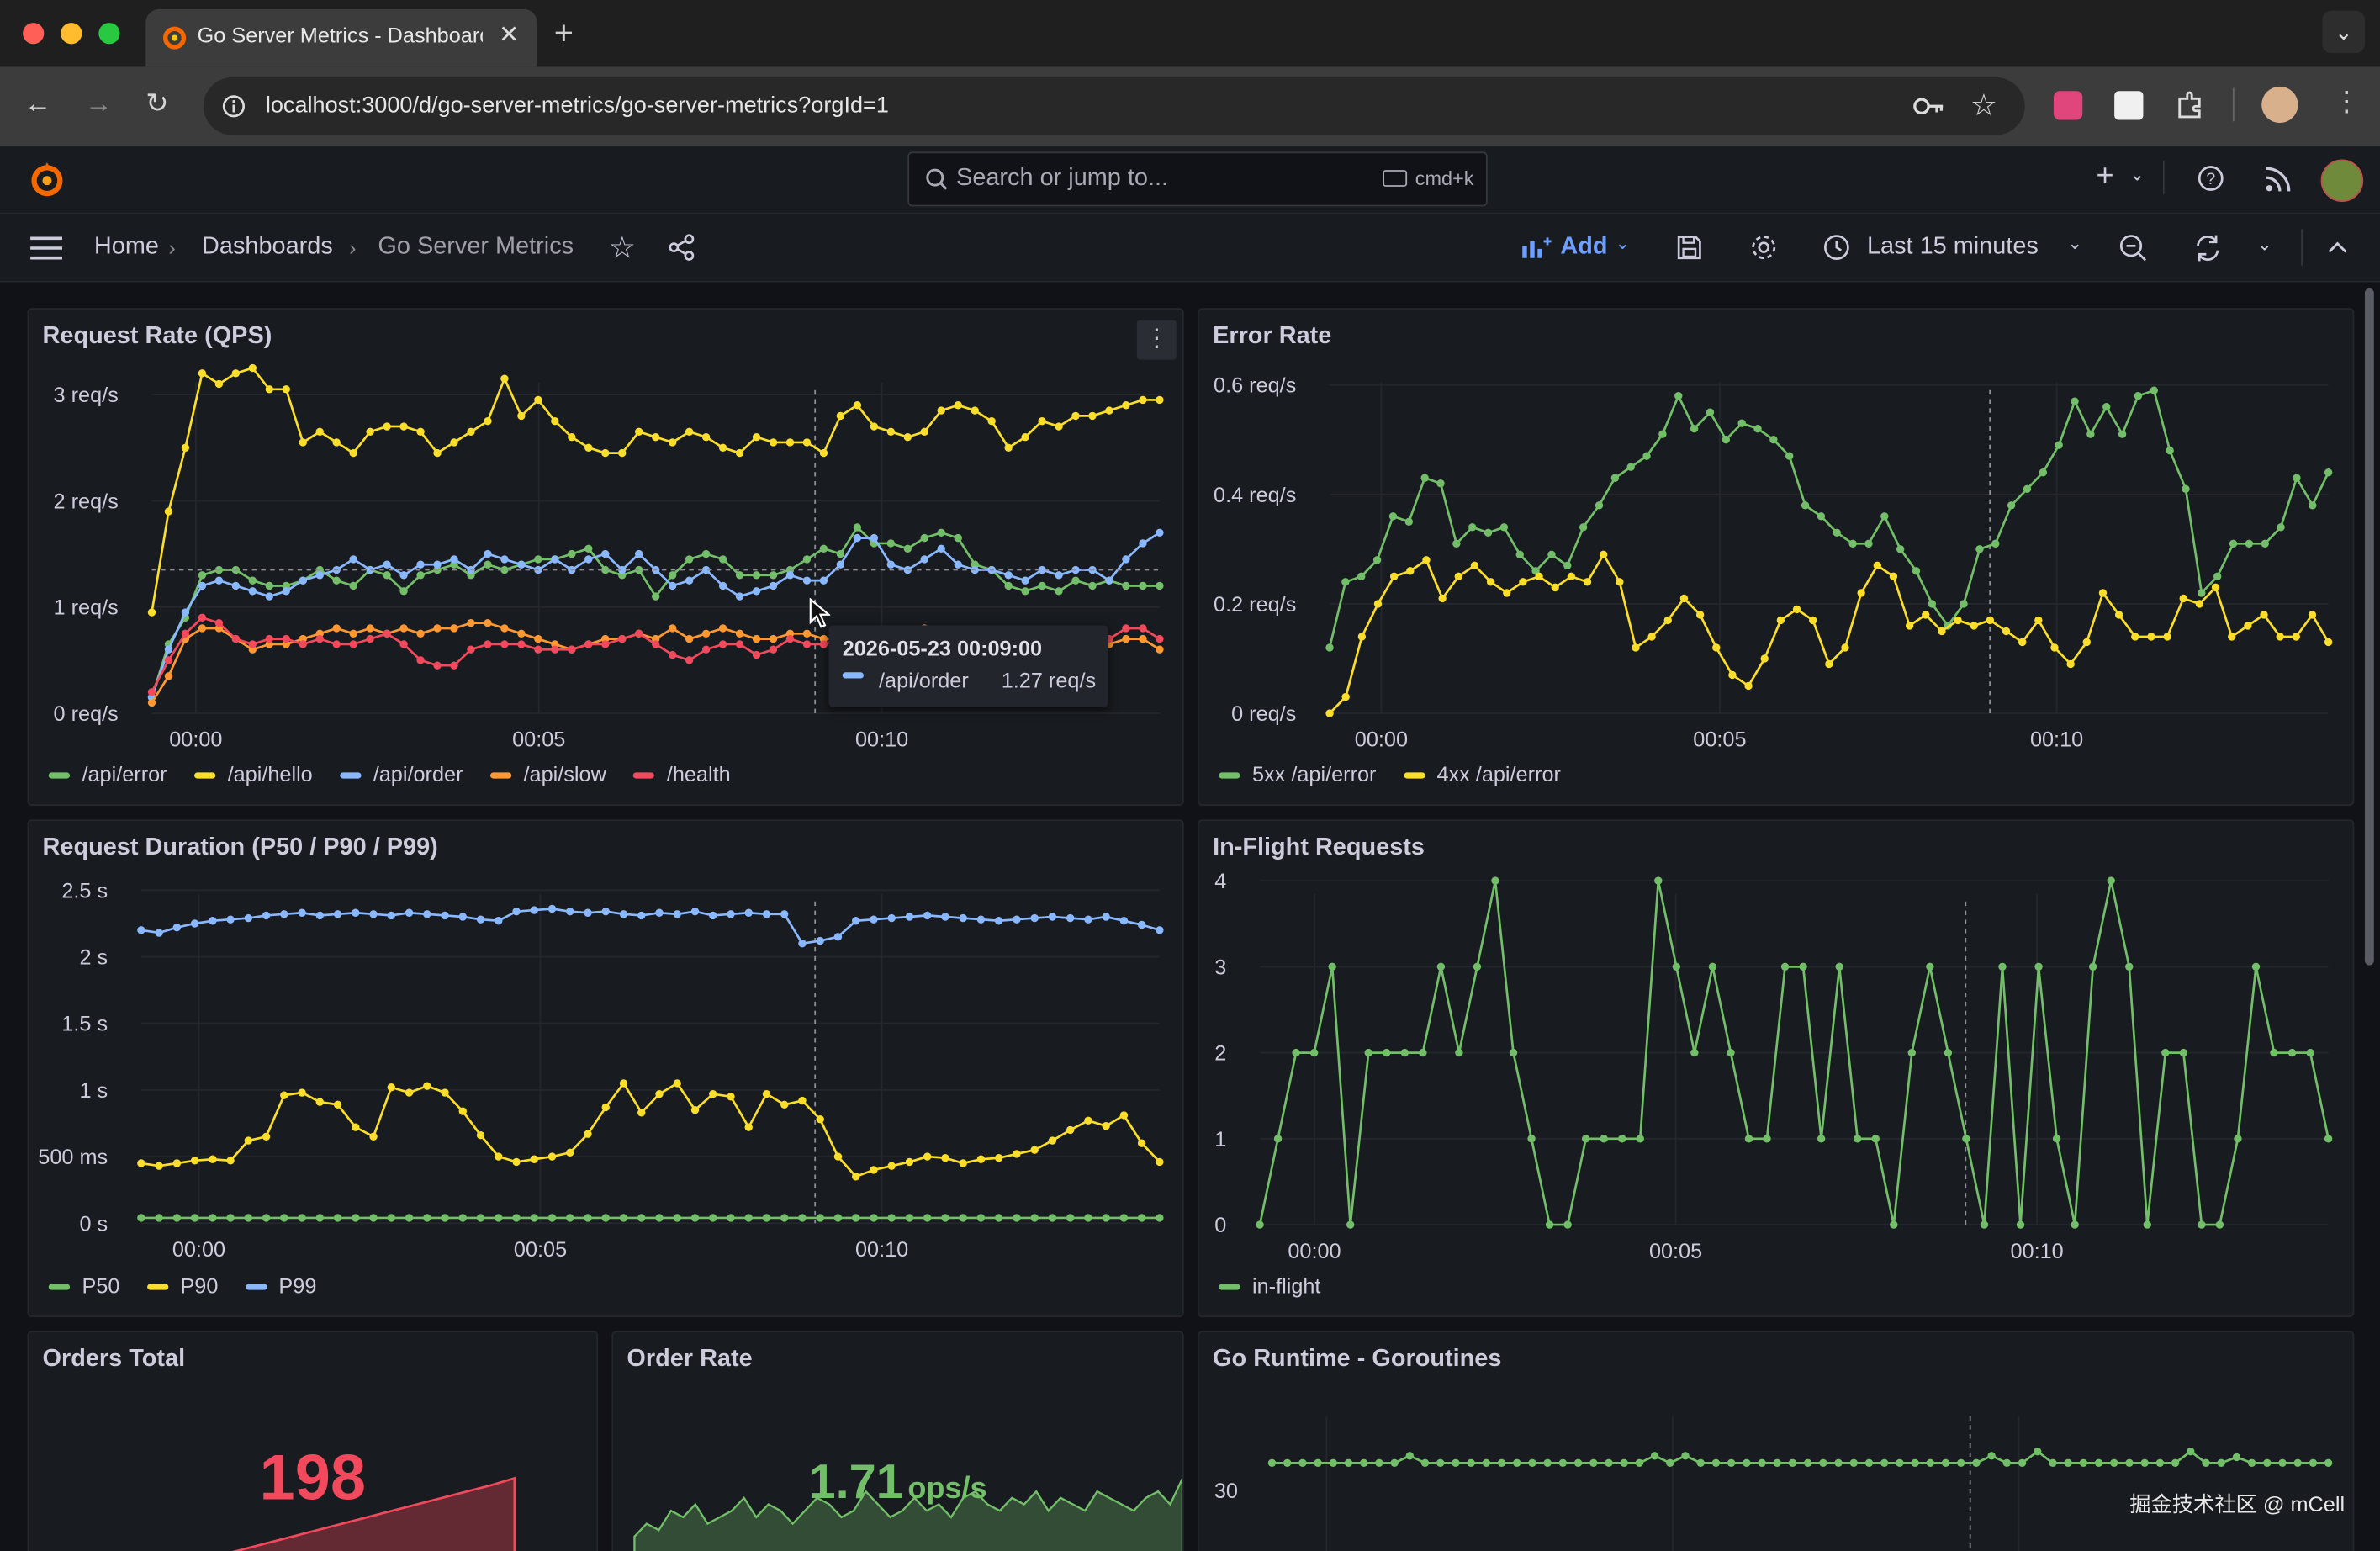  I want to click on password-key-icon, so click(1929, 106).